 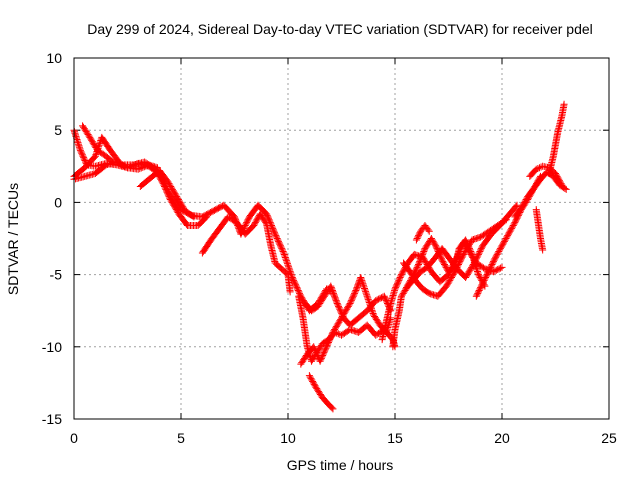 I want to click on y-tick-label: -10, so click(x=52, y=347).